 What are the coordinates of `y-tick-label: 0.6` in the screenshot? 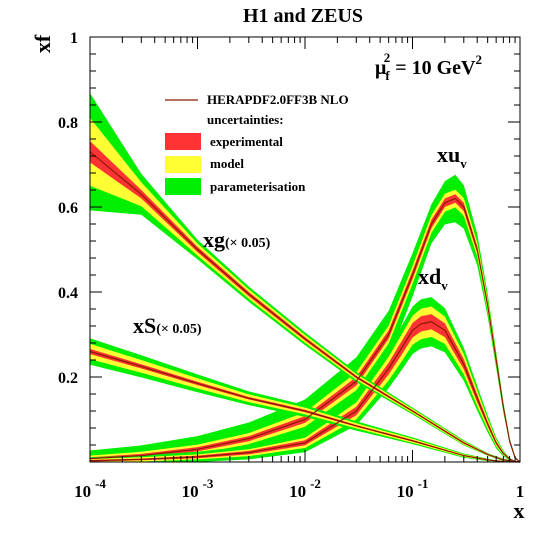 It's located at (68, 208).